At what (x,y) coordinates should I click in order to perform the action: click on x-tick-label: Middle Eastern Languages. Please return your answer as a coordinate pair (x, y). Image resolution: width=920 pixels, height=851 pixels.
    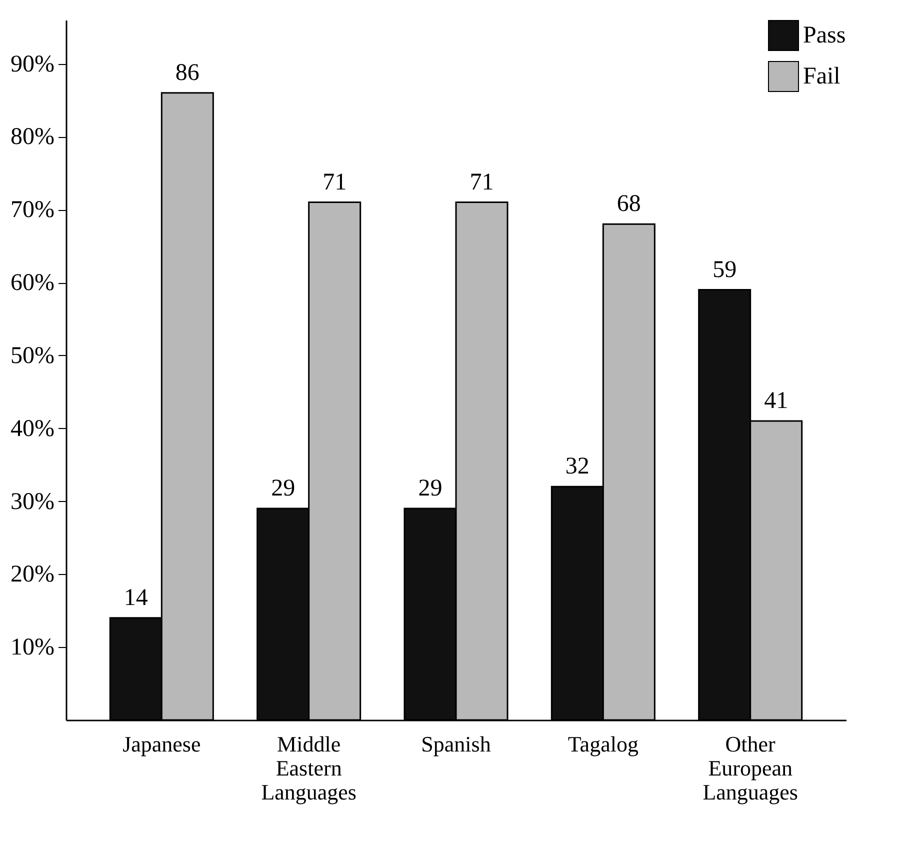
    Looking at the image, I should click on (308, 768).